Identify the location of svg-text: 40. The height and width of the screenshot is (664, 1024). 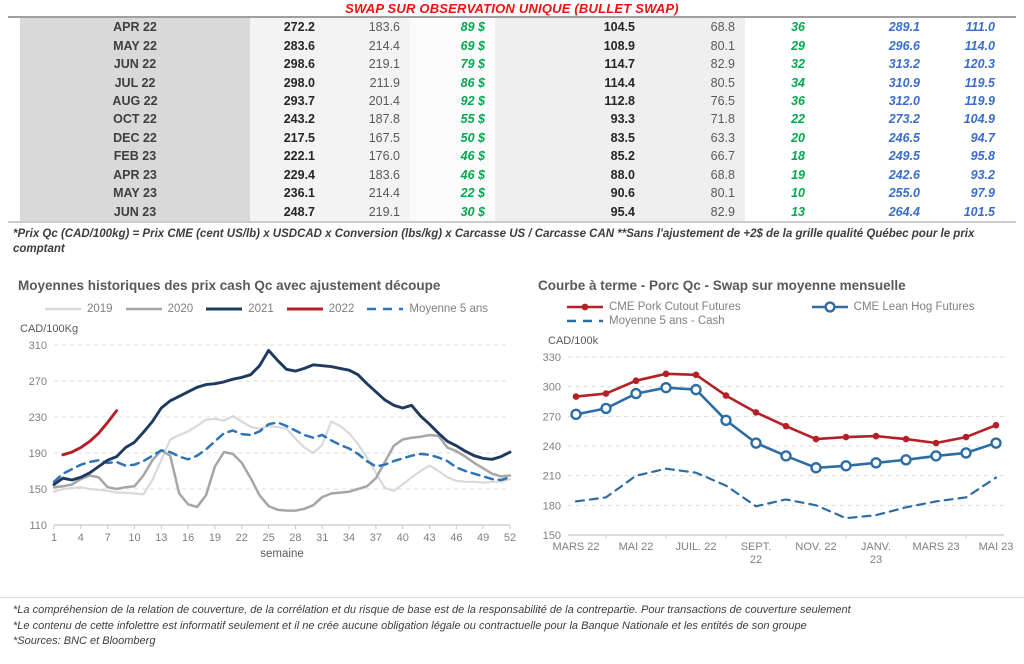
(403, 538).